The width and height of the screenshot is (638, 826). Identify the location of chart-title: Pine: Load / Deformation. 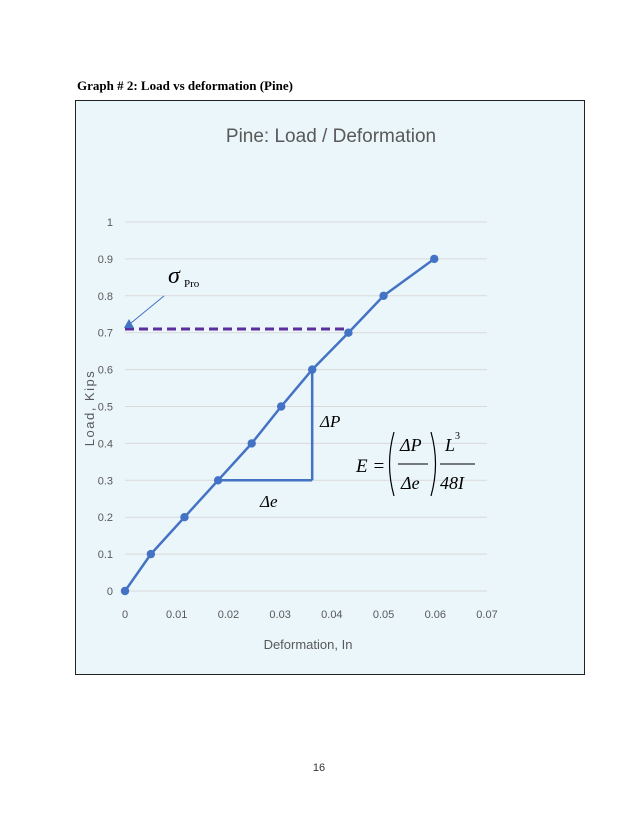
(331, 136).